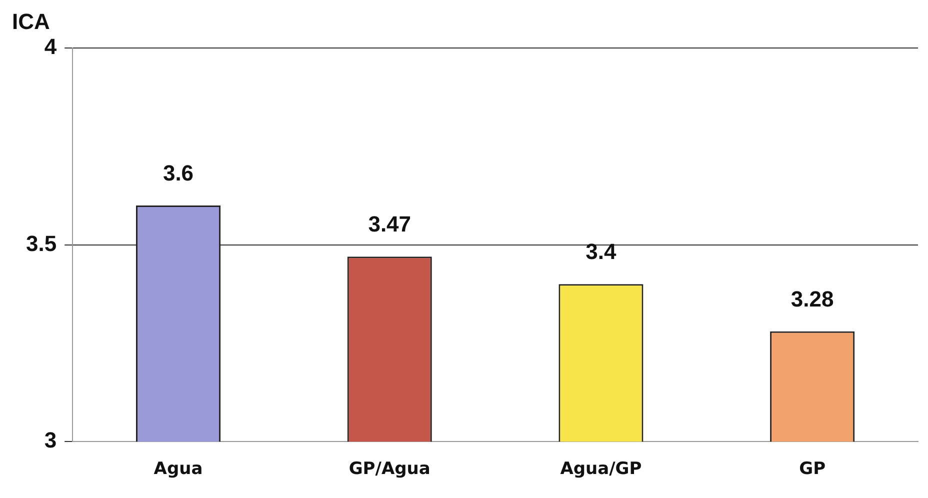 This screenshot has height=498, width=928. Describe the element at coordinates (178, 469) in the screenshot. I see `x-tick-label: Agua` at that location.